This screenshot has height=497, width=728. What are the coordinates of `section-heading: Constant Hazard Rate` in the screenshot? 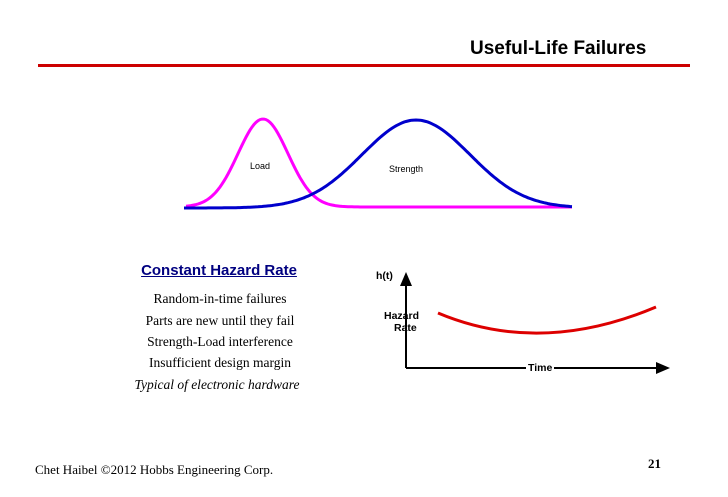 It's located at (219, 270).